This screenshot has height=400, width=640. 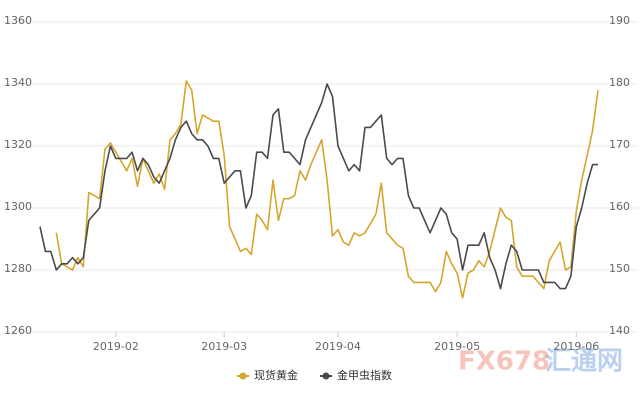 What do you see at coordinates (584, 362) in the screenshot?
I see `watermark: 汇通网` at bounding box center [584, 362].